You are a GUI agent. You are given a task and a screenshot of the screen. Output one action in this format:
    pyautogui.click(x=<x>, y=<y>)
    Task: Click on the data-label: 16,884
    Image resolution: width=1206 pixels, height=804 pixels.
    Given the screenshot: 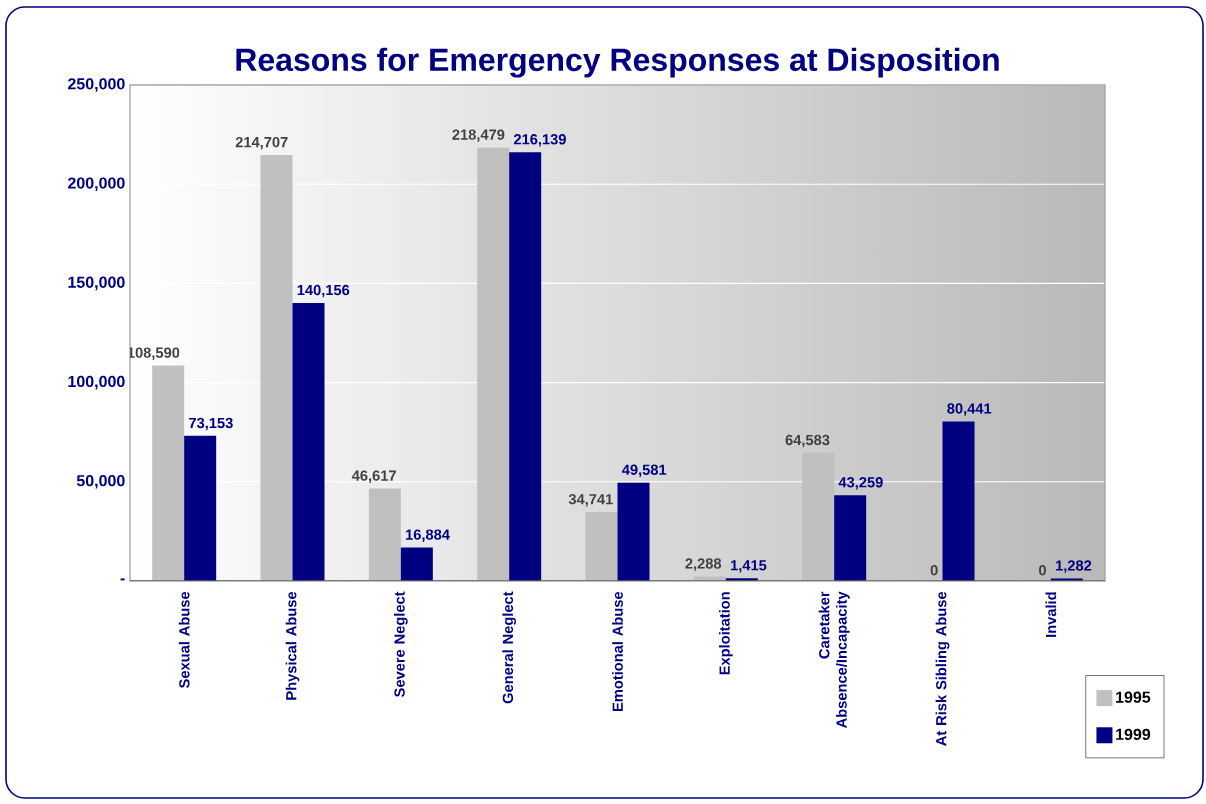 What is the action you would take?
    pyautogui.click(x=428, y=535)
    